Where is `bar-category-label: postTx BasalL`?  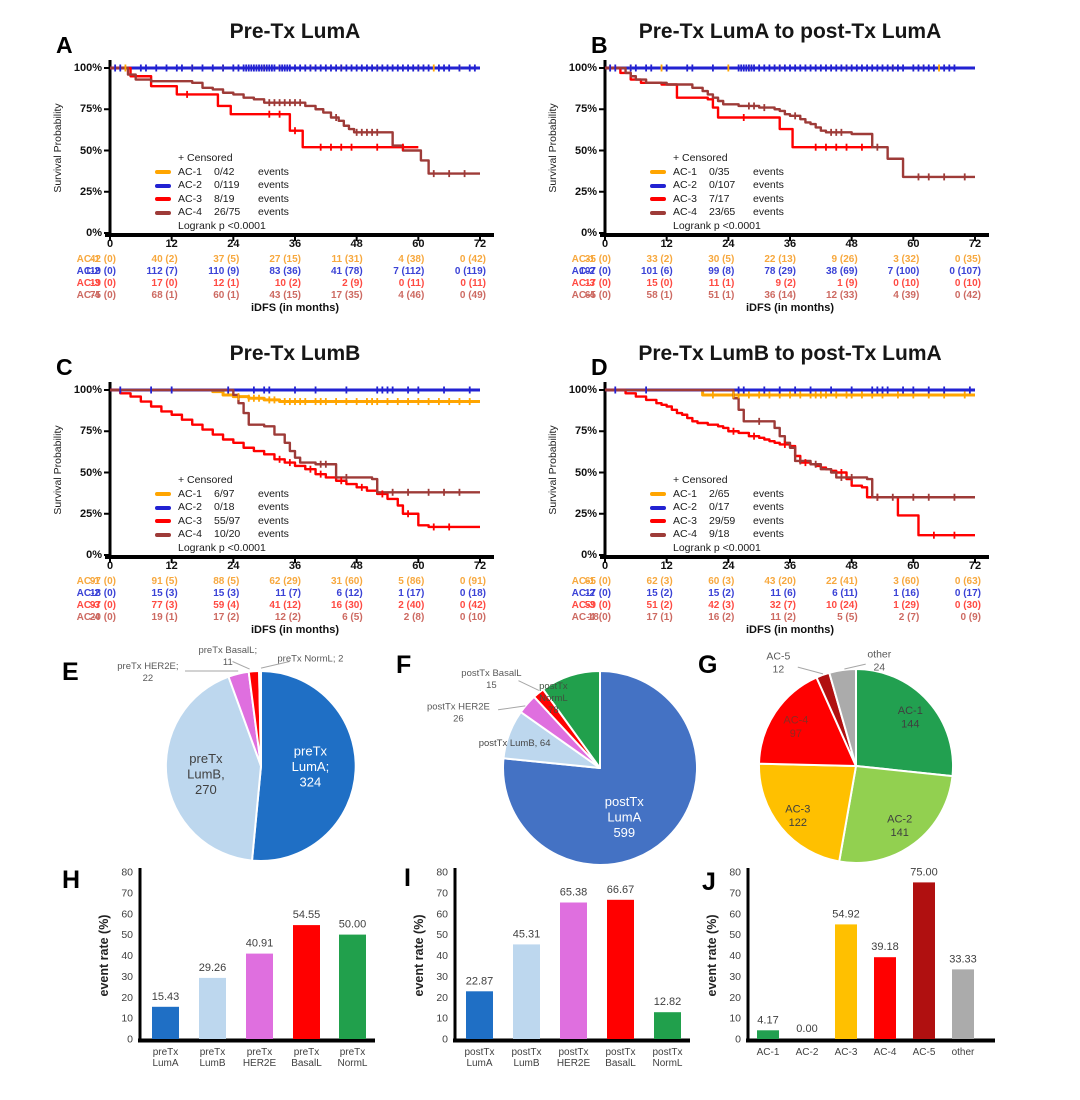
bar-category-label: postTx BasalL is located at coordinates (620, 1058).